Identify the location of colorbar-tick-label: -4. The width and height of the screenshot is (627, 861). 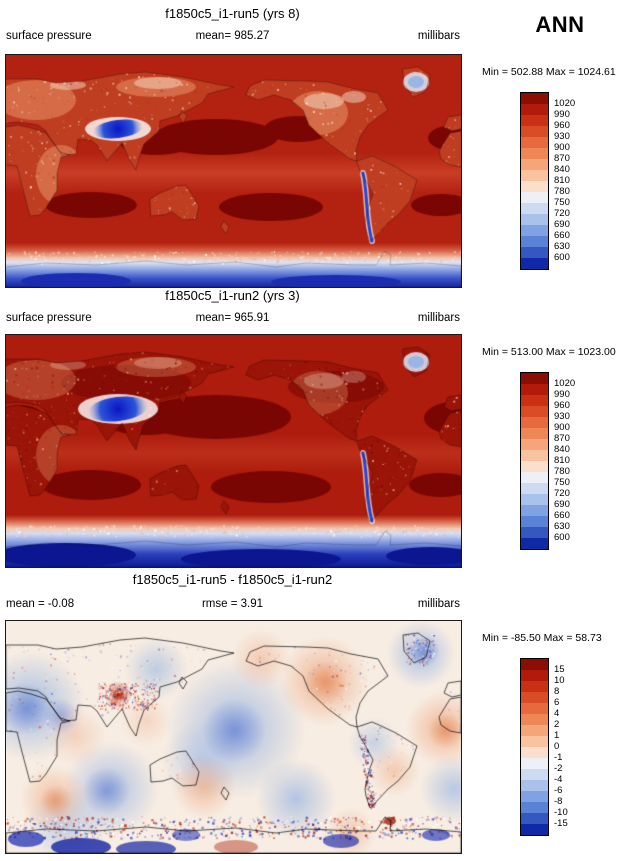
(558, 779).